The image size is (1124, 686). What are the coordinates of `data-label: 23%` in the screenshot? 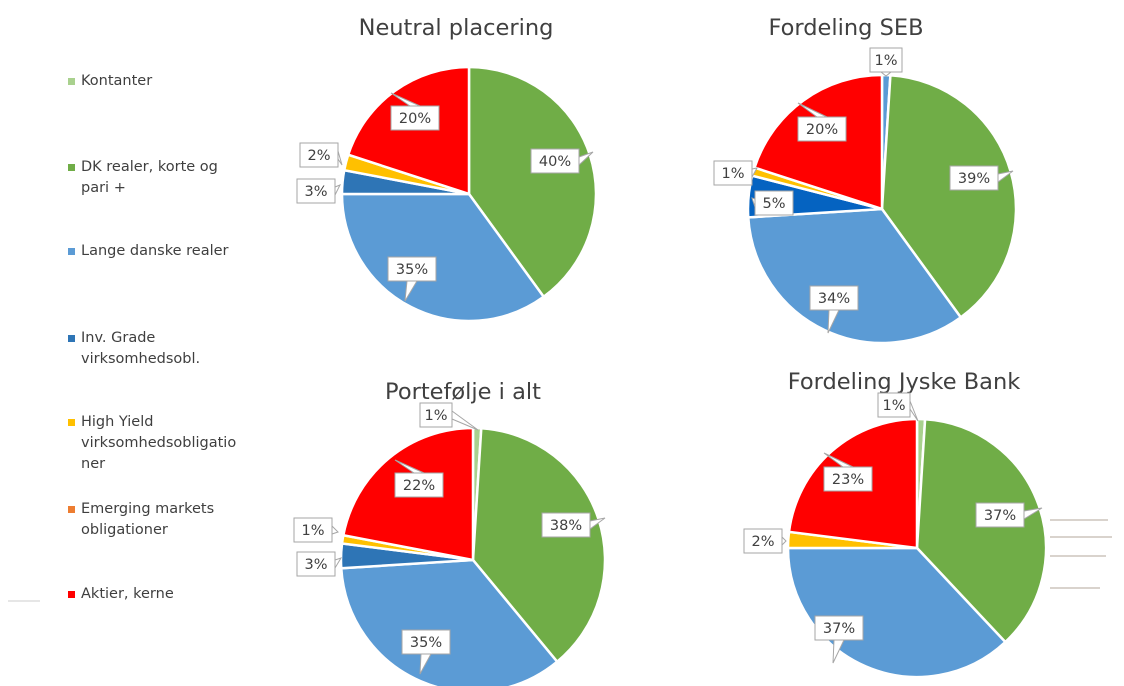 It's located at (848, 472).